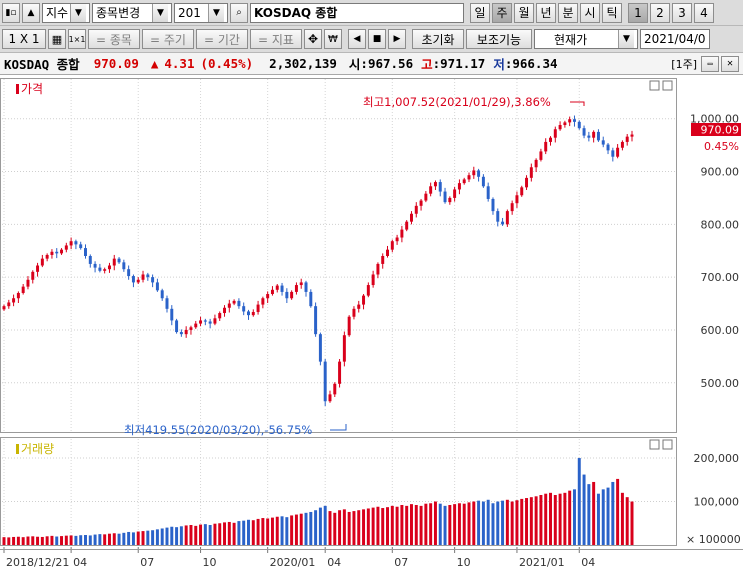 This screenshot has width=743, height=572. I want to click on layout-icon: 1×1, so click(77, 39).